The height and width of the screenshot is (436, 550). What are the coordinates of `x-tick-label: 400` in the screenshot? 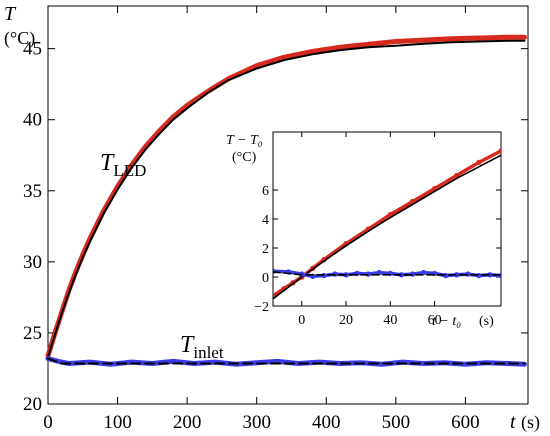 It's located at (326, 422).